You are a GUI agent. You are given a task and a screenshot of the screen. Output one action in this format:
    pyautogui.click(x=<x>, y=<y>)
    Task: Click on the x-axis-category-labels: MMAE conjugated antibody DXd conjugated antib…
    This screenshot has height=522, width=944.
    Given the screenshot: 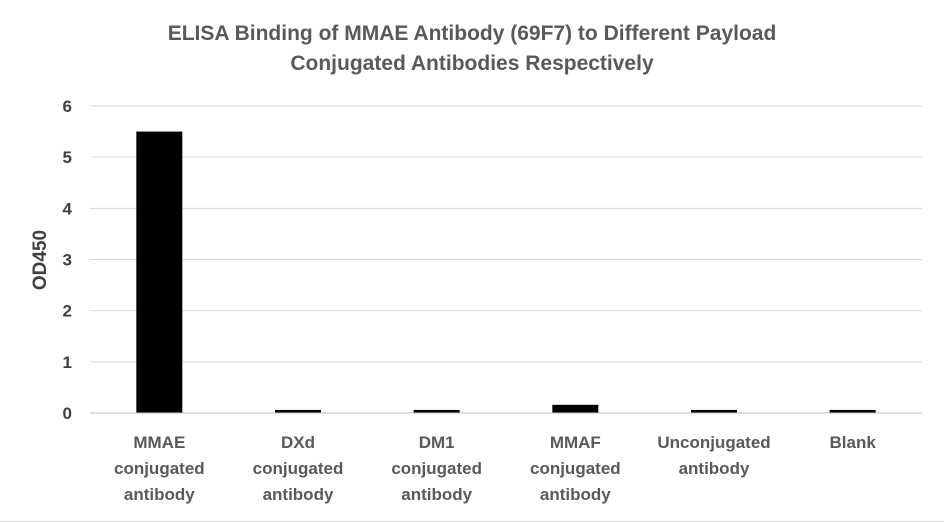 What is the action you would take?
    pyautogui.click(x=495, y=468)
    